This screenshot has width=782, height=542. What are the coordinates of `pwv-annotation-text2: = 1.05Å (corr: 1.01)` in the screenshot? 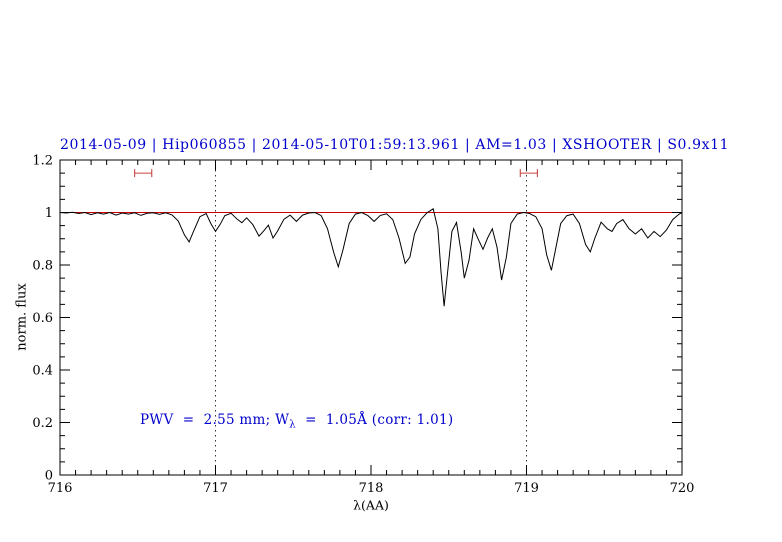 It's located at (374, 420).